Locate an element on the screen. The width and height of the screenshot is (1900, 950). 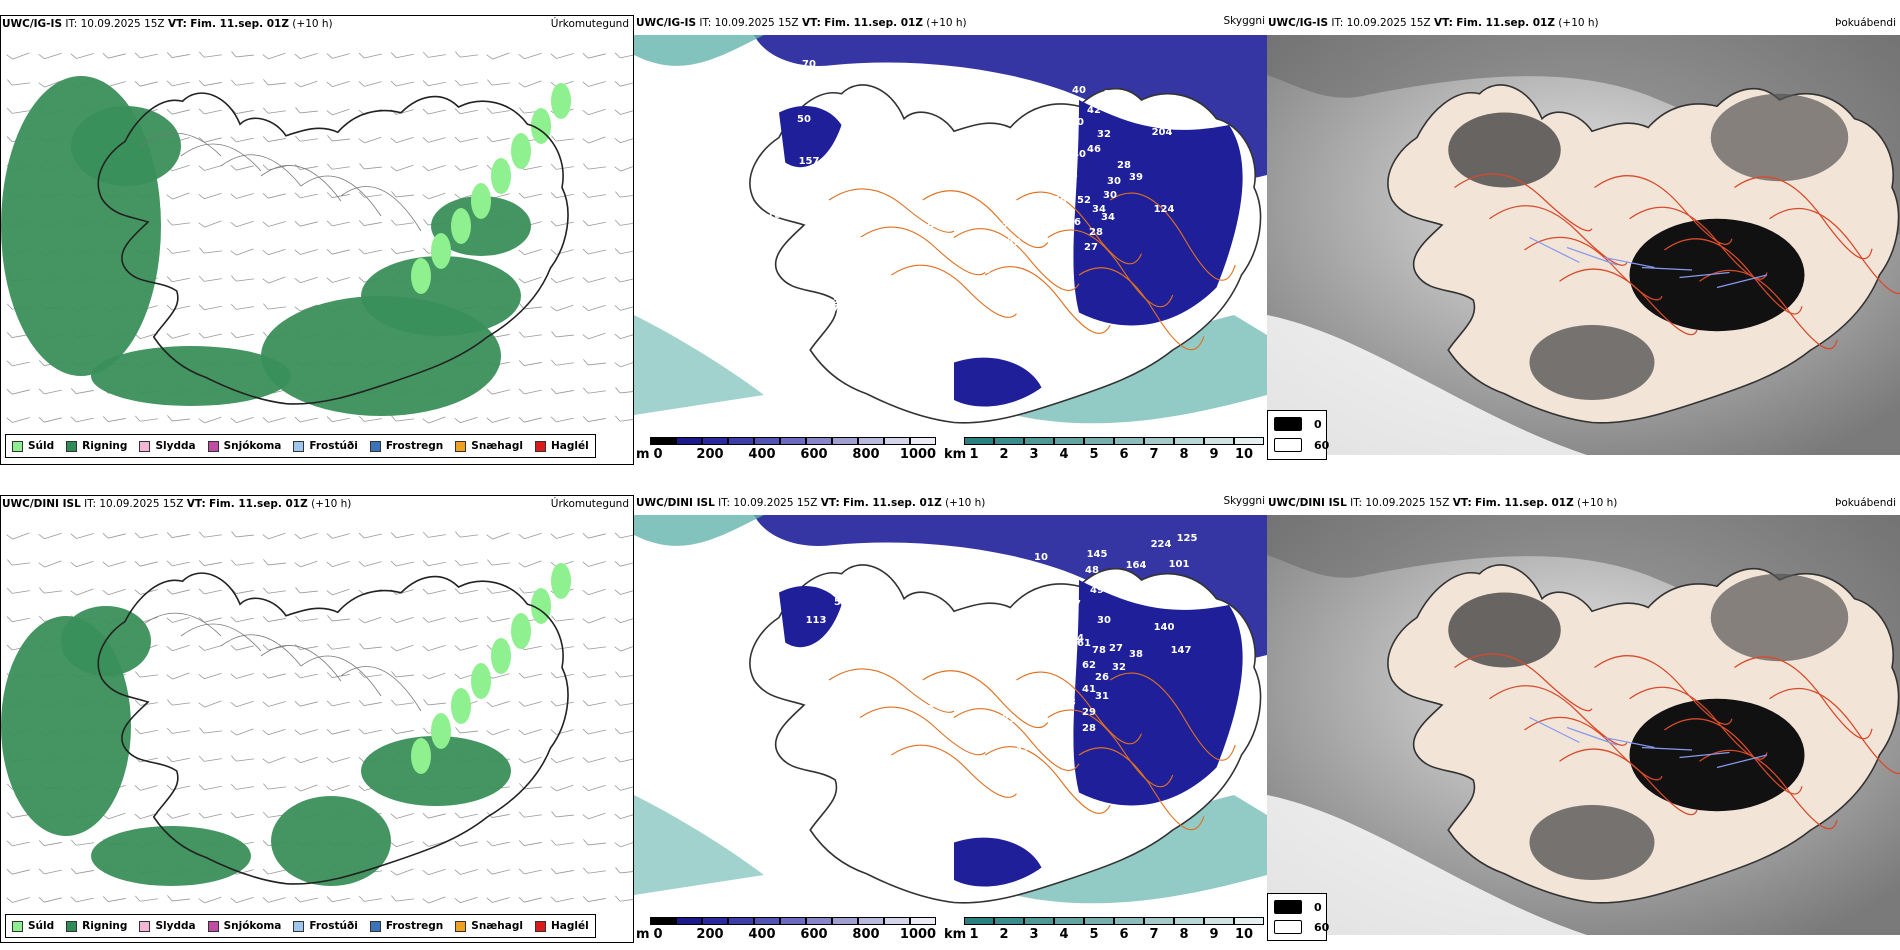
cloudbase-value-label: 34 is located at coordinates (1099, 209).